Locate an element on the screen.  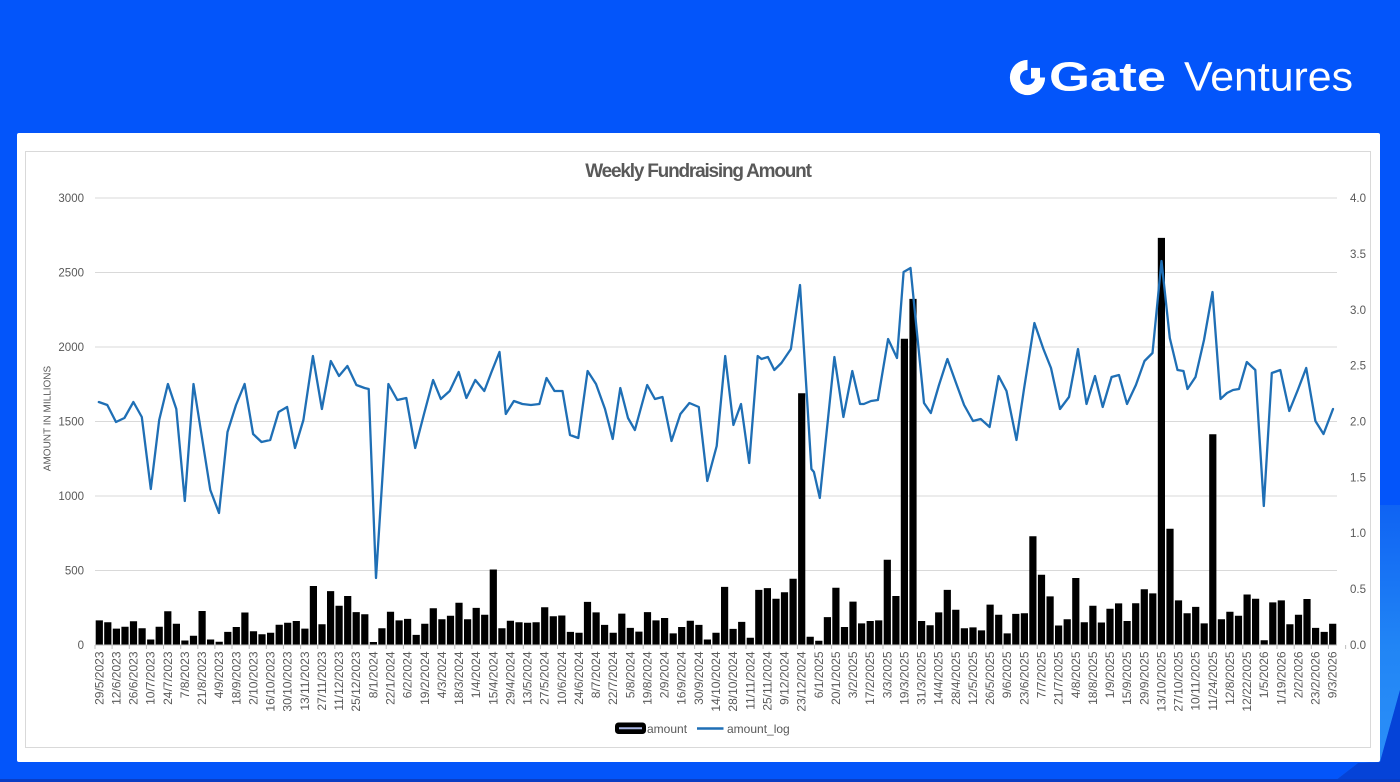
svg-text: 27/5/2024 is located at coordinates (545, 678).